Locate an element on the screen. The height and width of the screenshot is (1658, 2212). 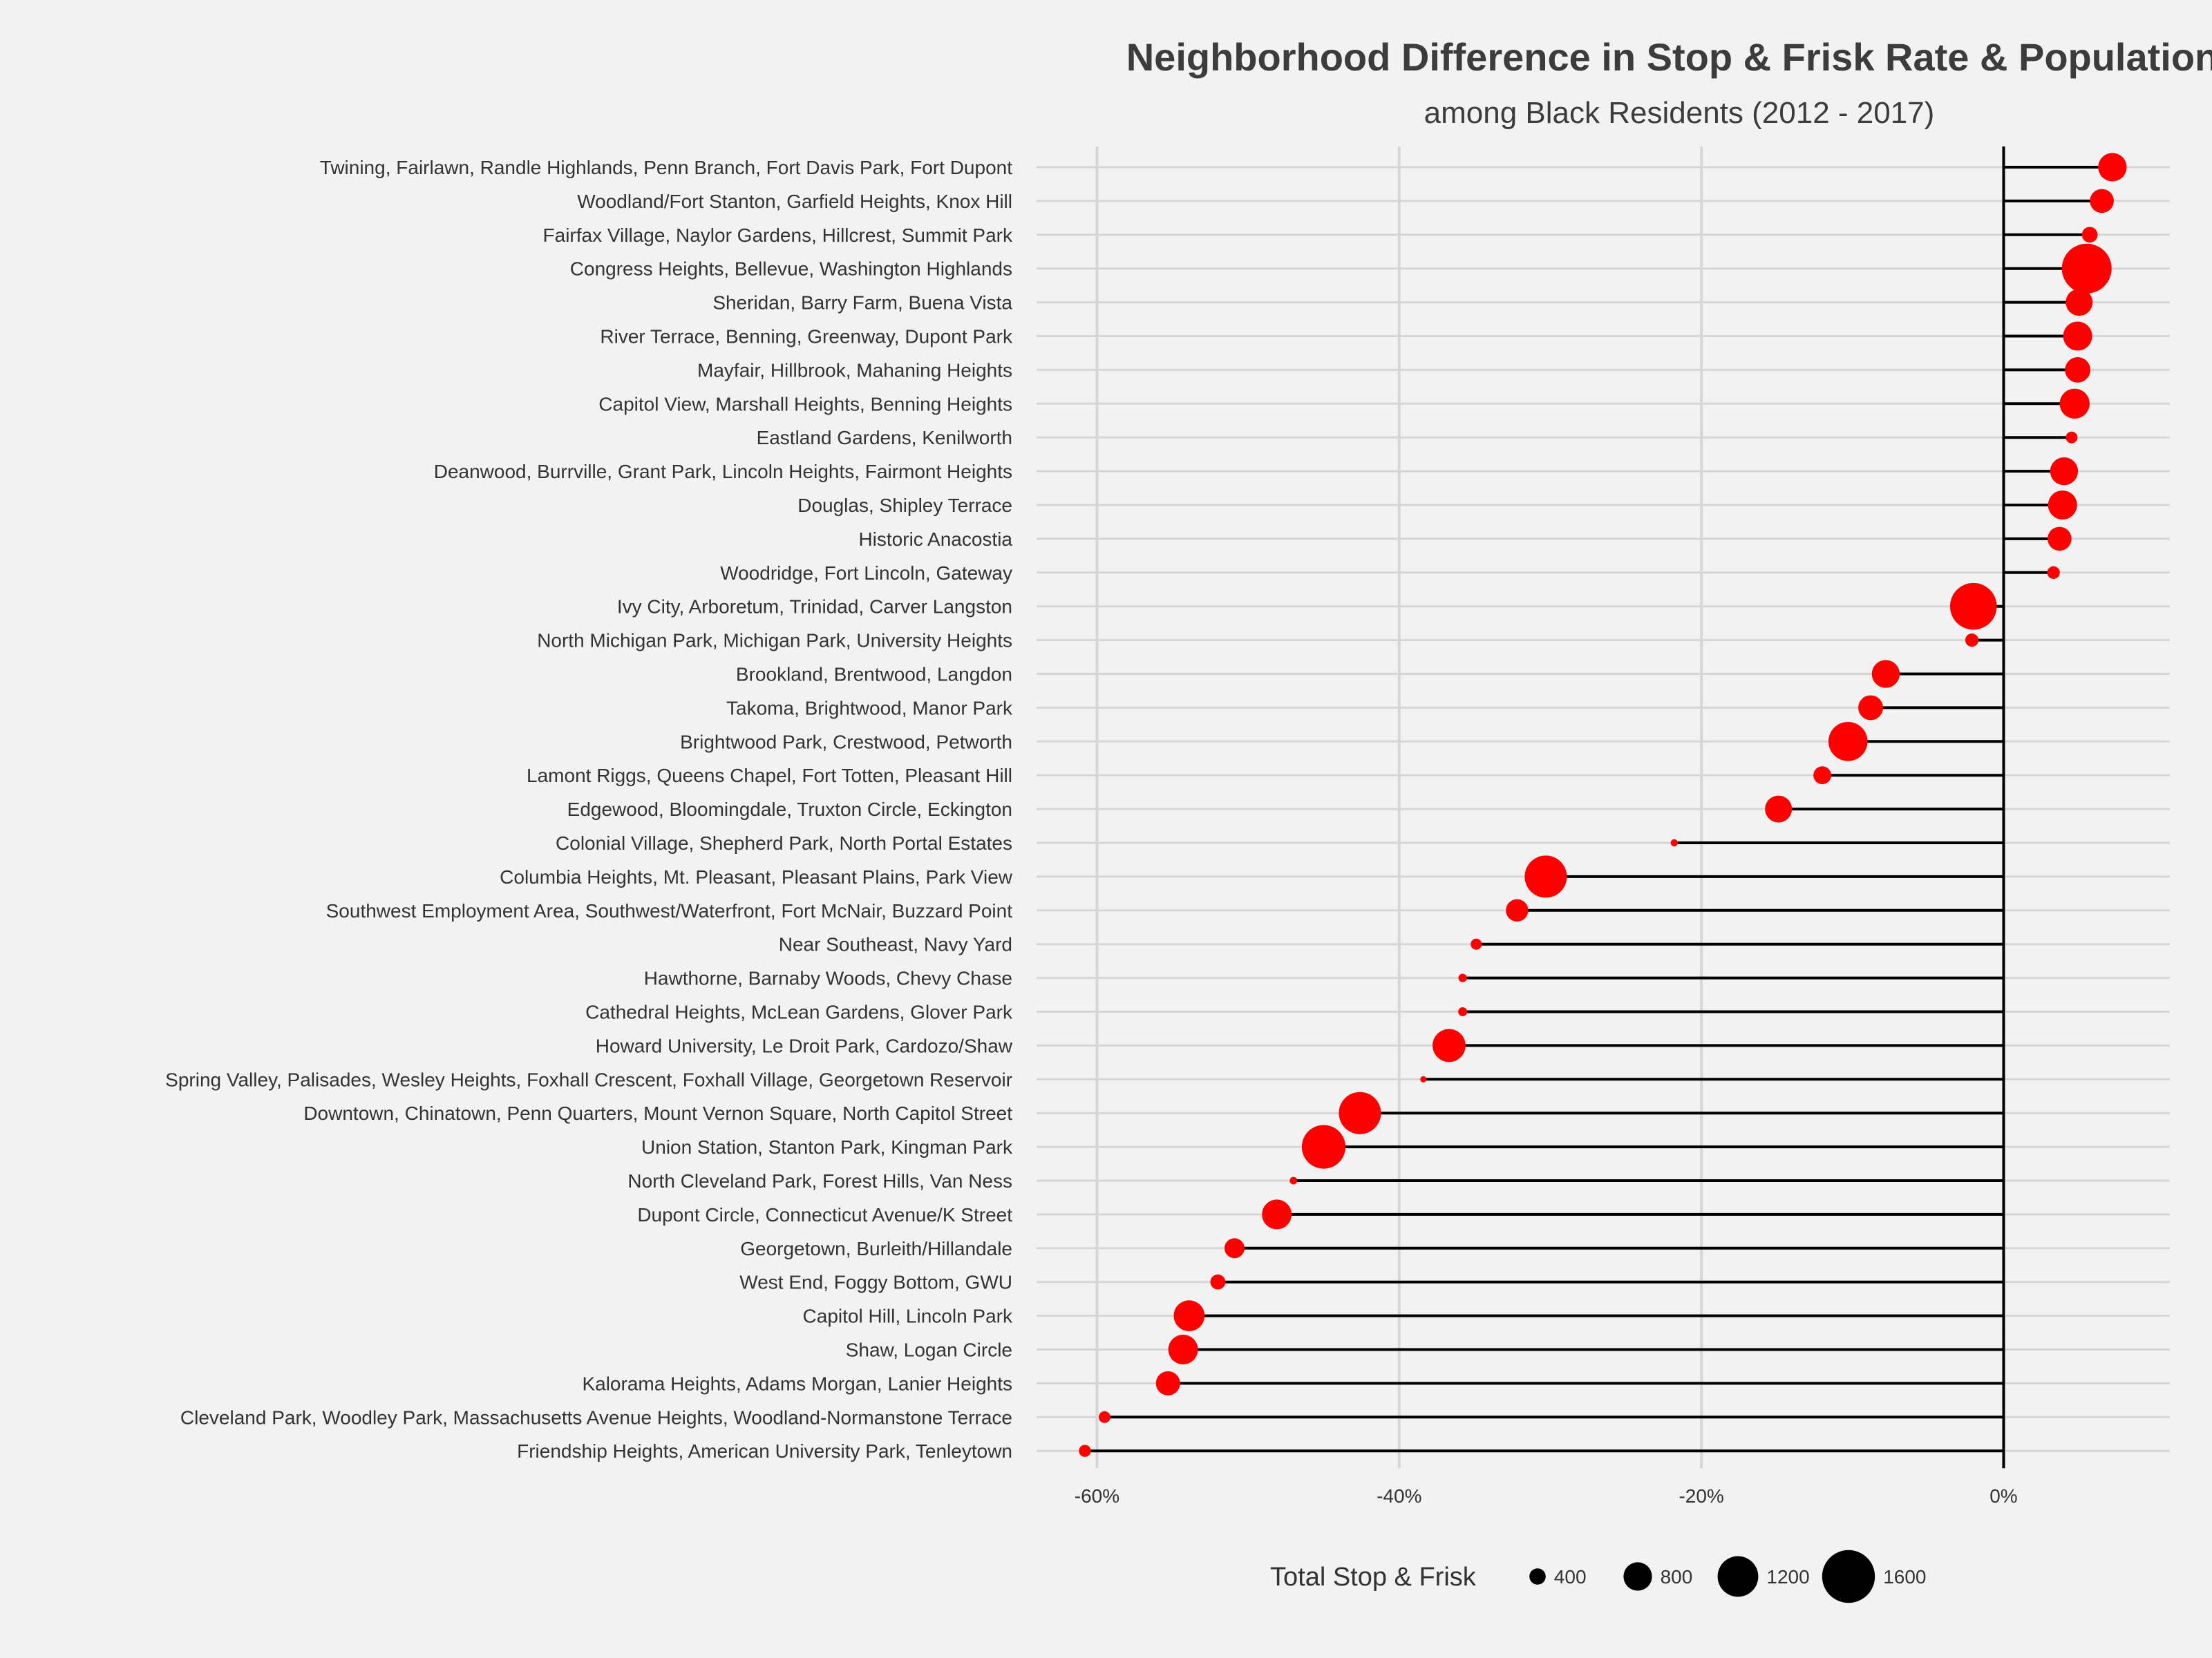
x-tick-label: -60% is located at coordinates (1097, 1496).